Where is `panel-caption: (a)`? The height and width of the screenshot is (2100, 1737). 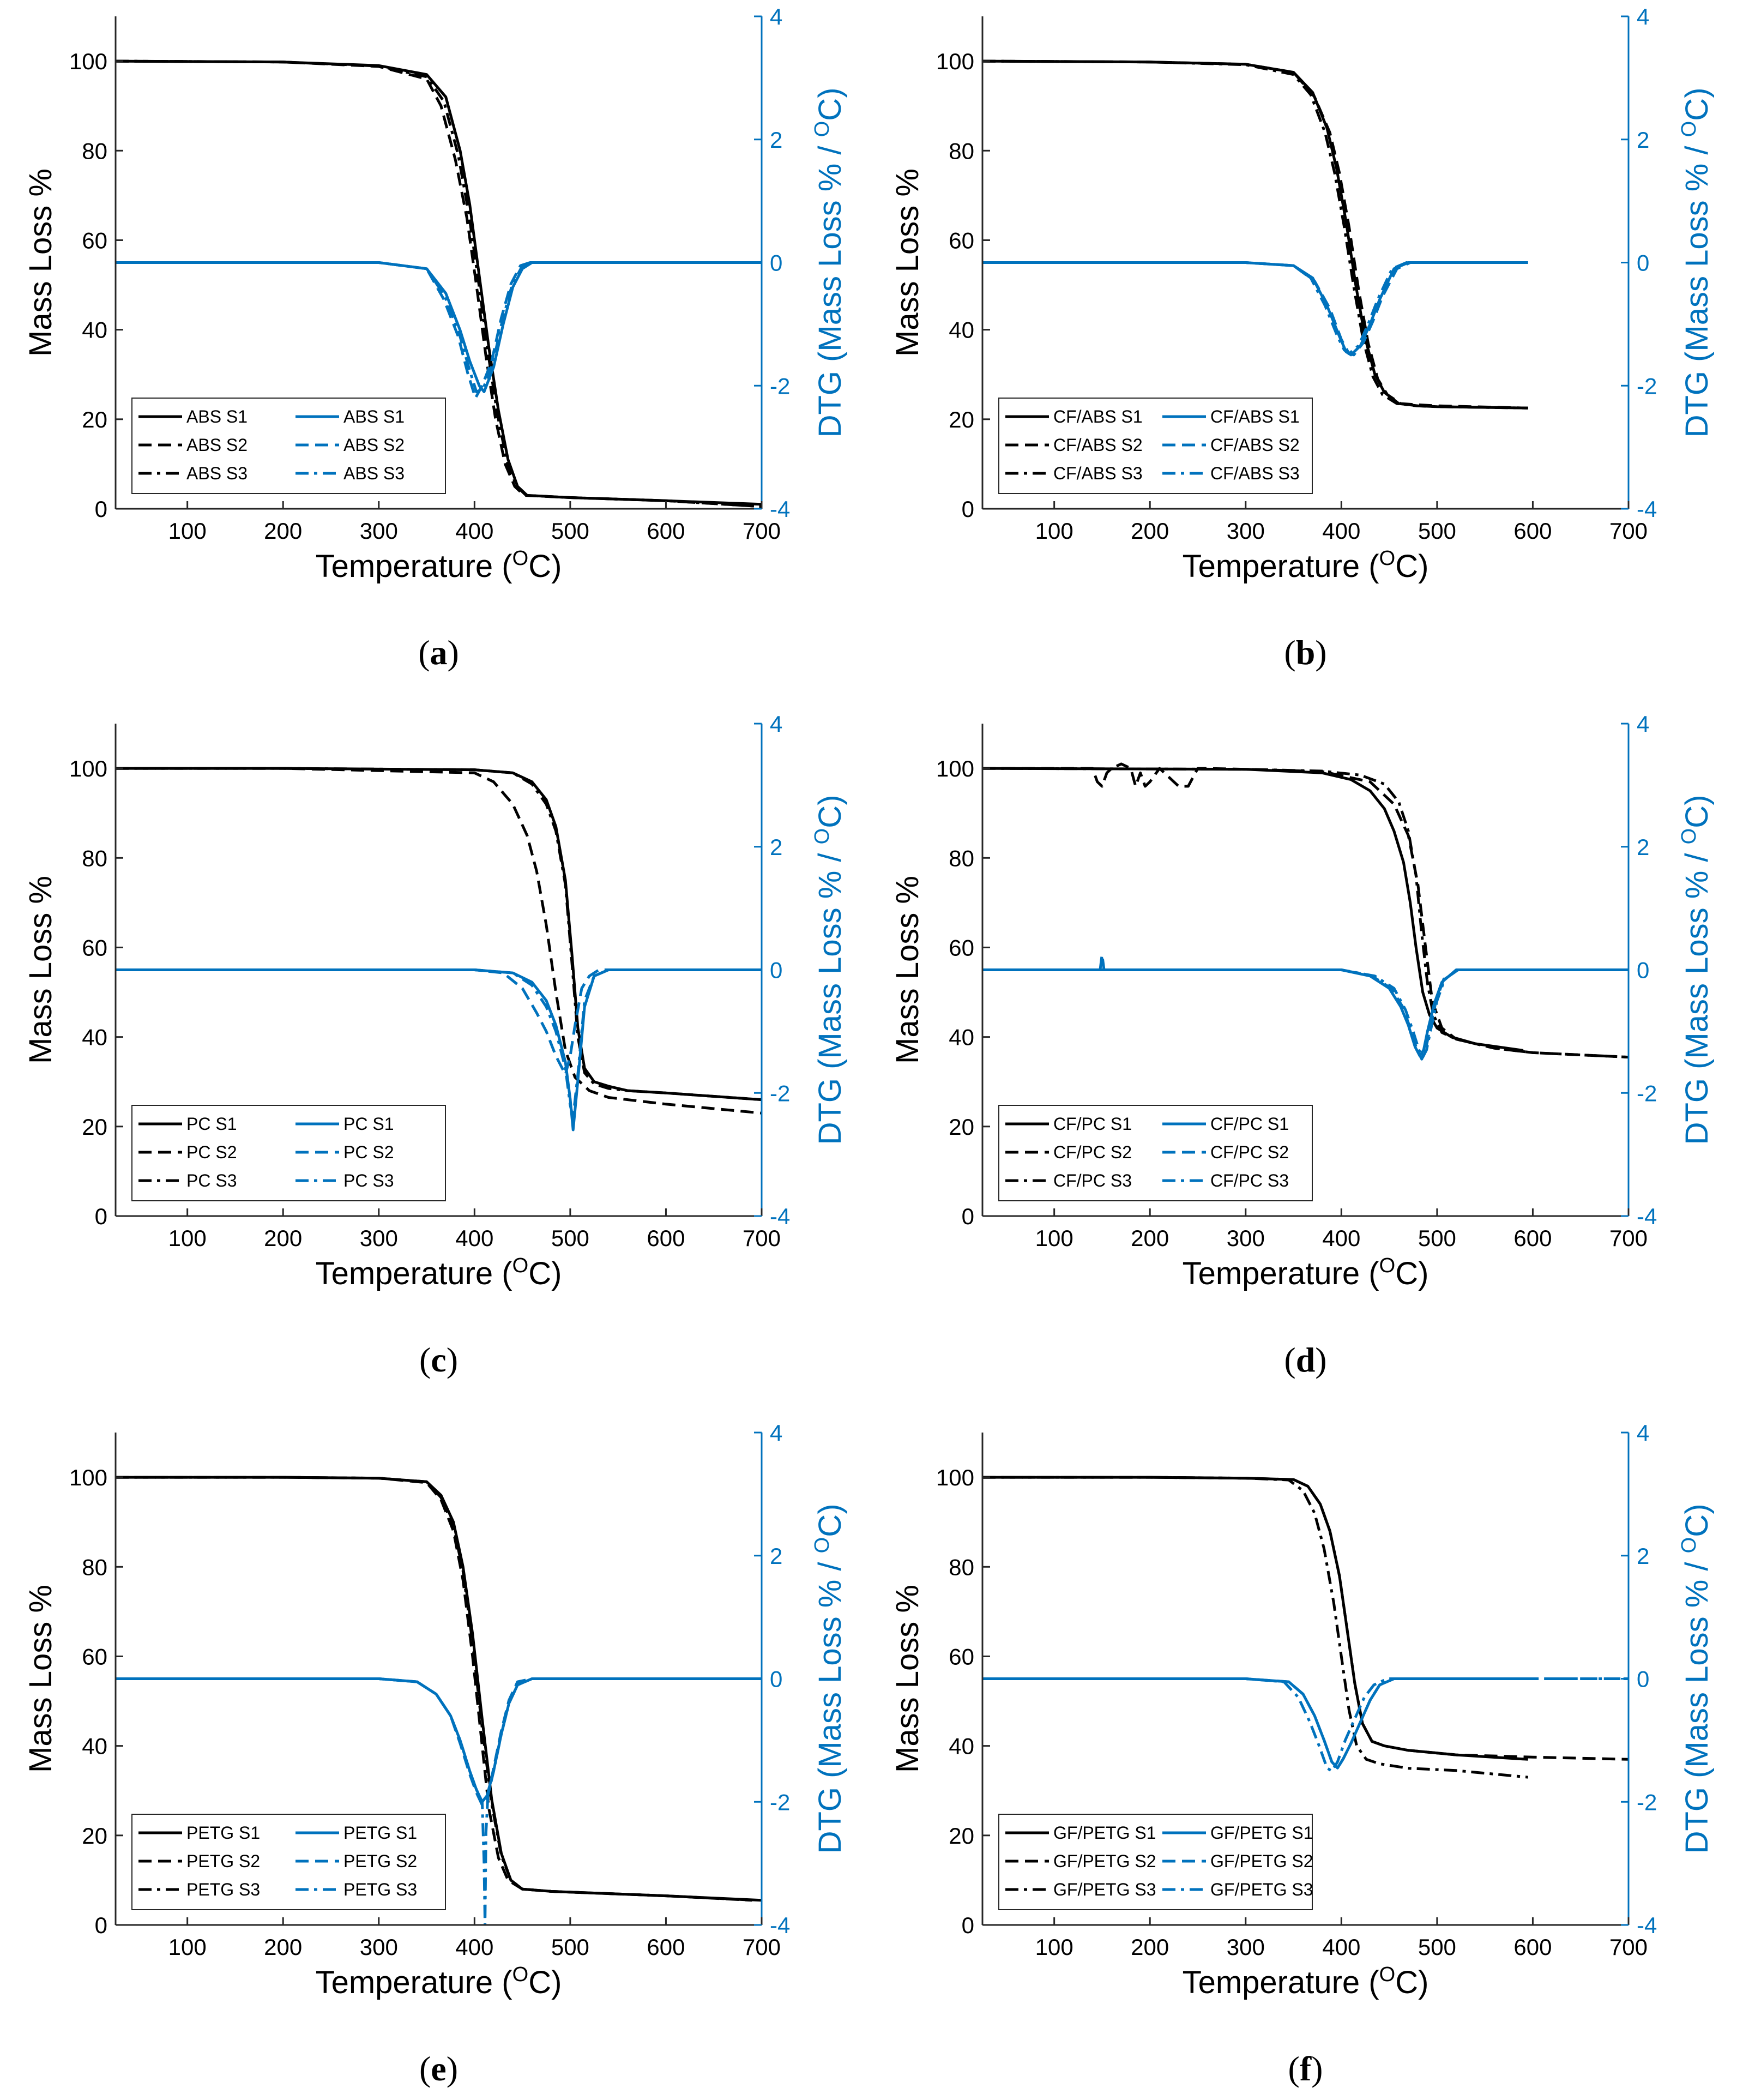 panel-caption: (a) is located at coordinates (439, 652).